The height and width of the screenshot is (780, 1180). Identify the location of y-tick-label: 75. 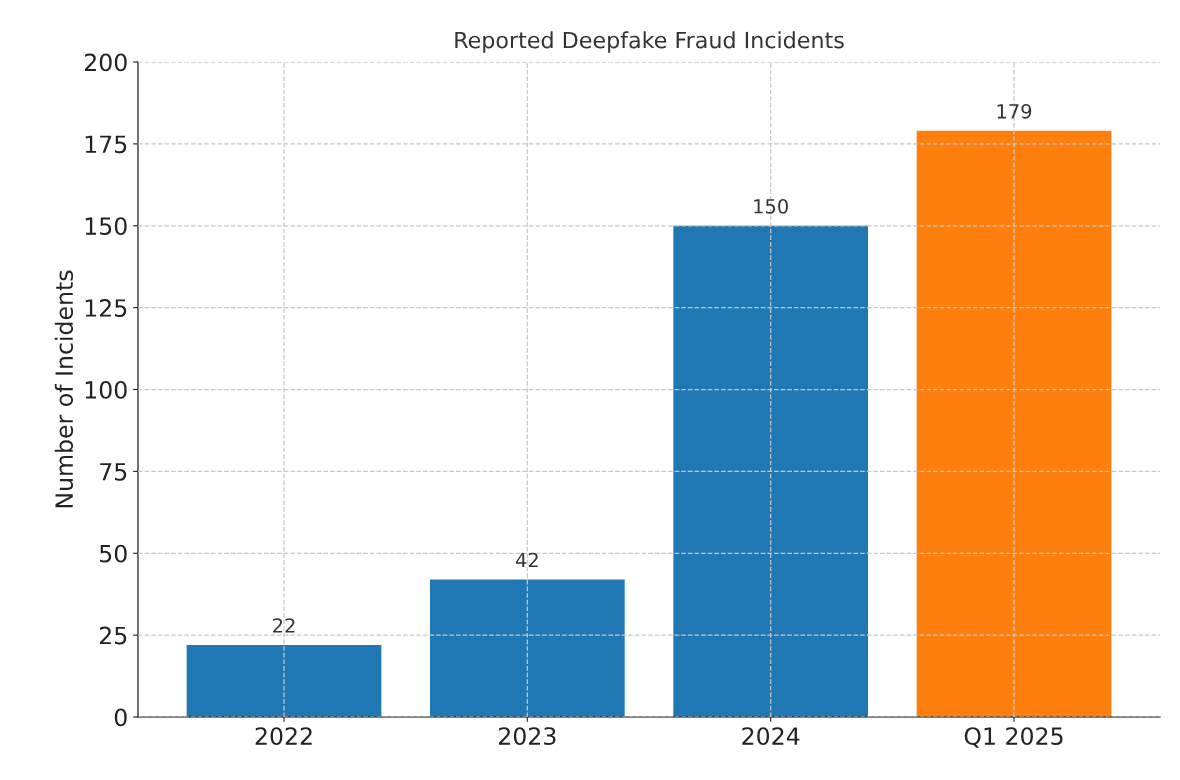
(113, 472).